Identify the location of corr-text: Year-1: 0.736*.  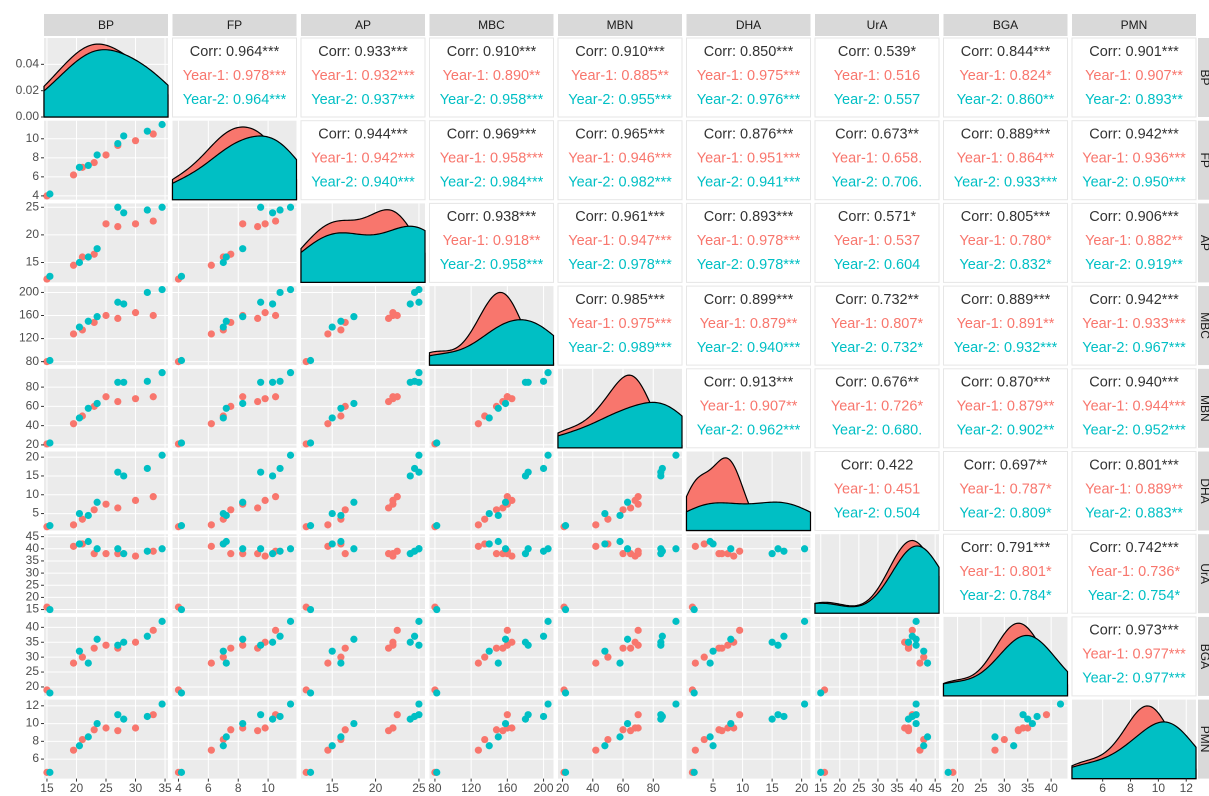
(1134, 572).